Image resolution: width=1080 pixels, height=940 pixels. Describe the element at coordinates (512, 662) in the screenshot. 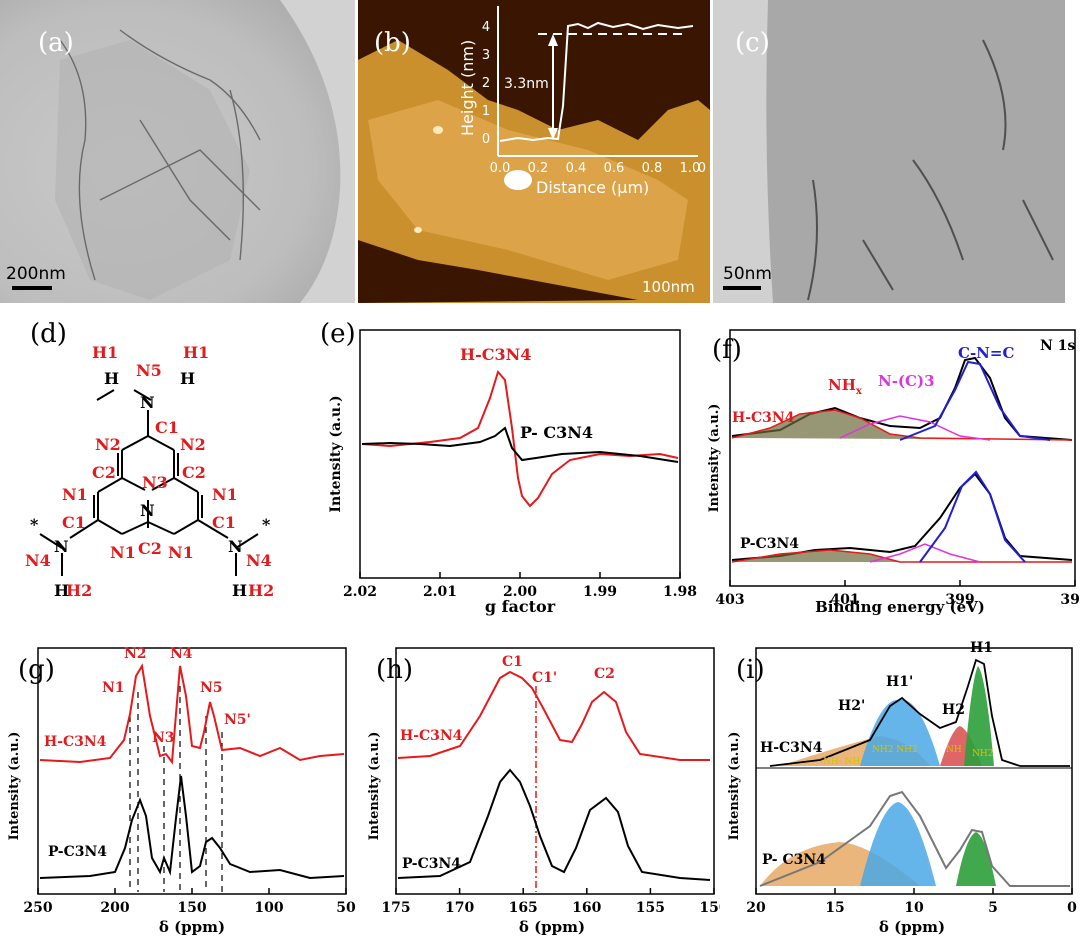

I see `peak-label-c1: C1` at that location.